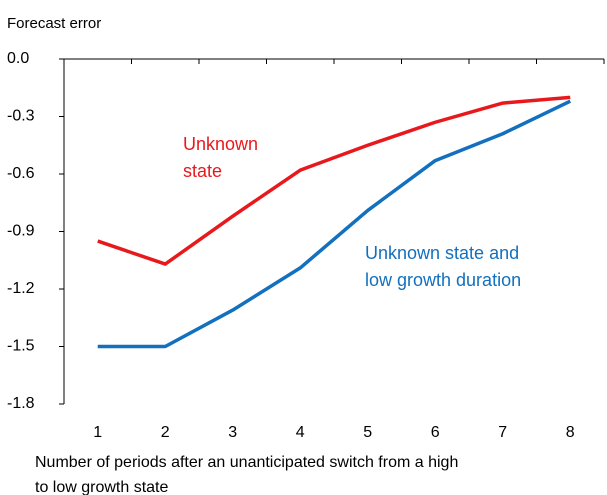 This screenshot has height=495, width=607. What do you see at coordinates (21, 173) in the screenshot?
I see `y-tick-label: -0.6` at bounding box center [21, 173].